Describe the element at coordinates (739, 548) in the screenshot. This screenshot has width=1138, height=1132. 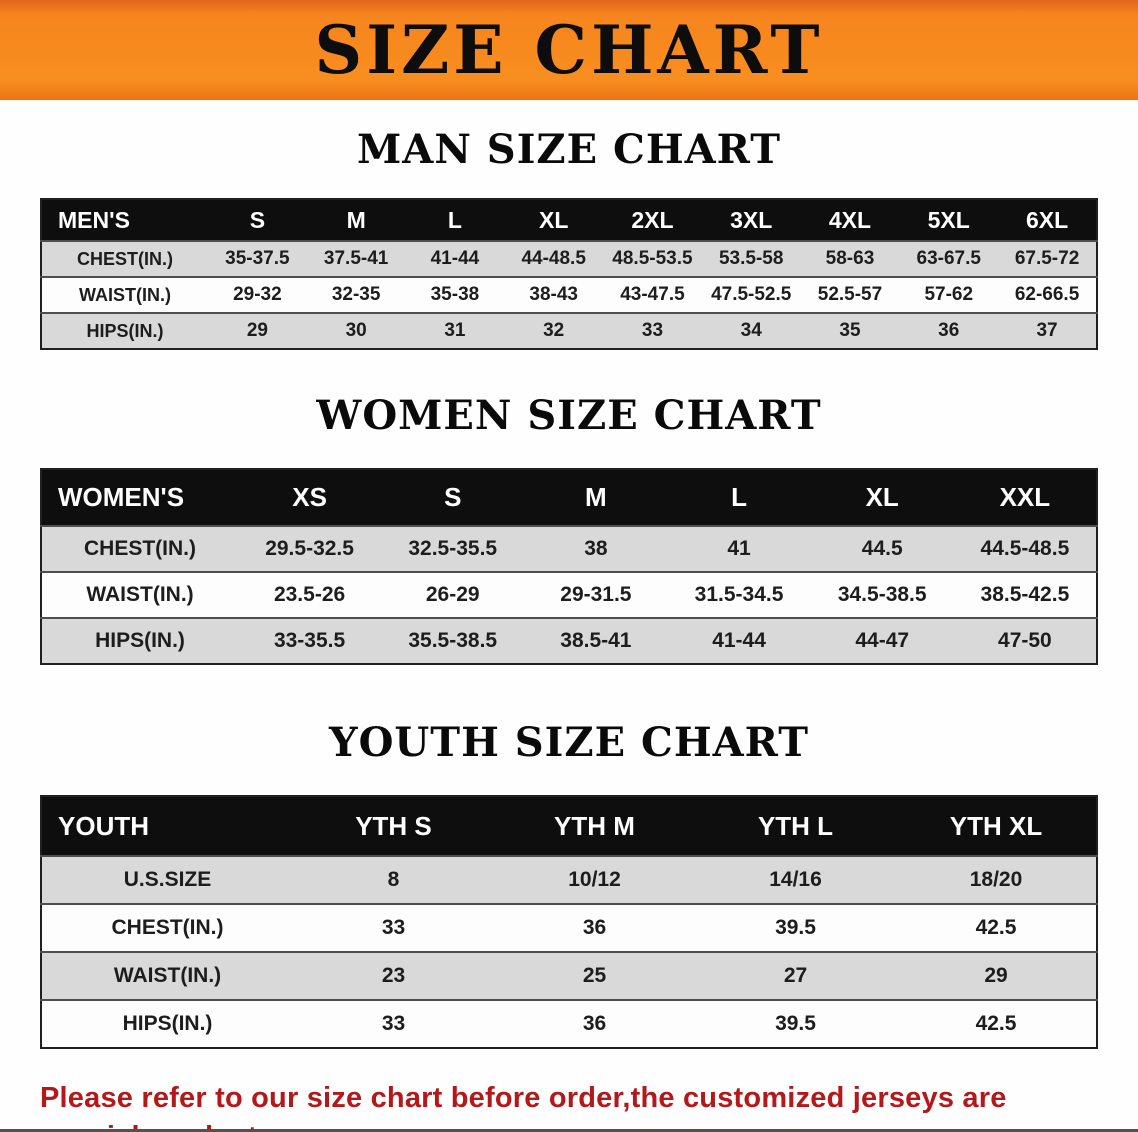
I see `size-value-cell: 41` at that location.